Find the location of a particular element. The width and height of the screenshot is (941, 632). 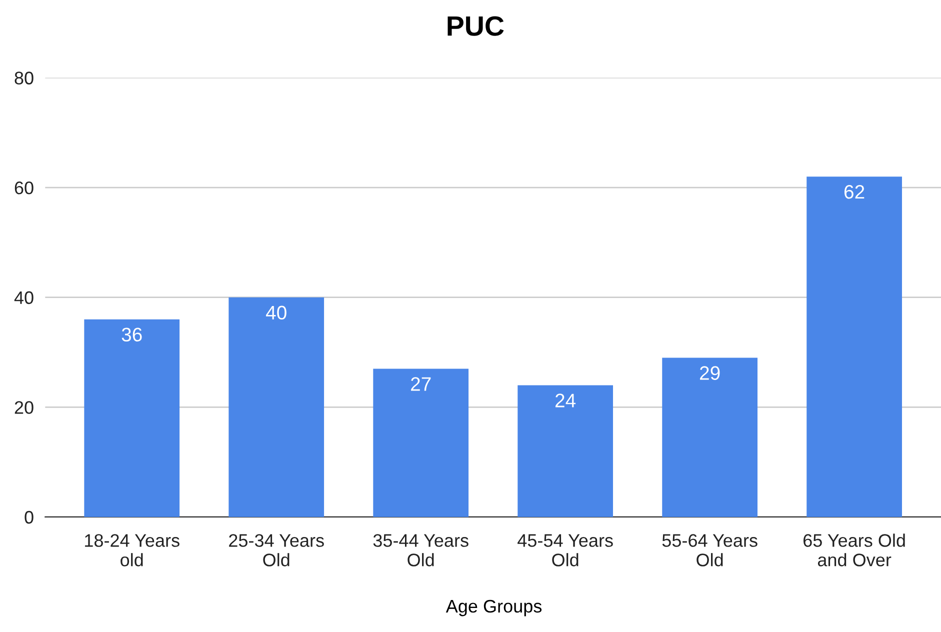

x-tick-label: 65 Years Old and Over is located at coordinates (854, 550).